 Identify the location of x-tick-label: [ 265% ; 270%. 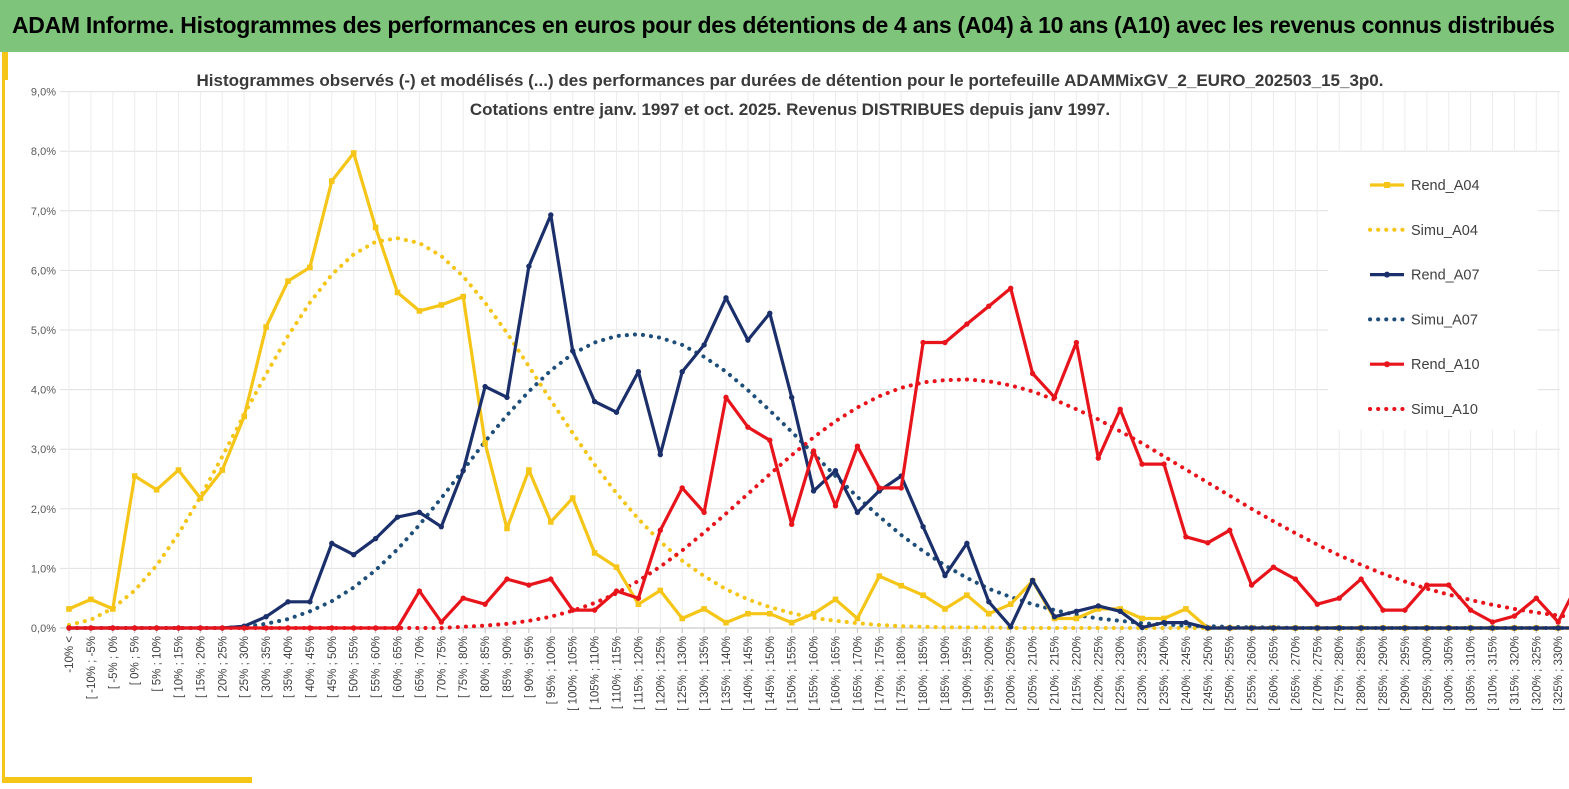
(1296, 673).